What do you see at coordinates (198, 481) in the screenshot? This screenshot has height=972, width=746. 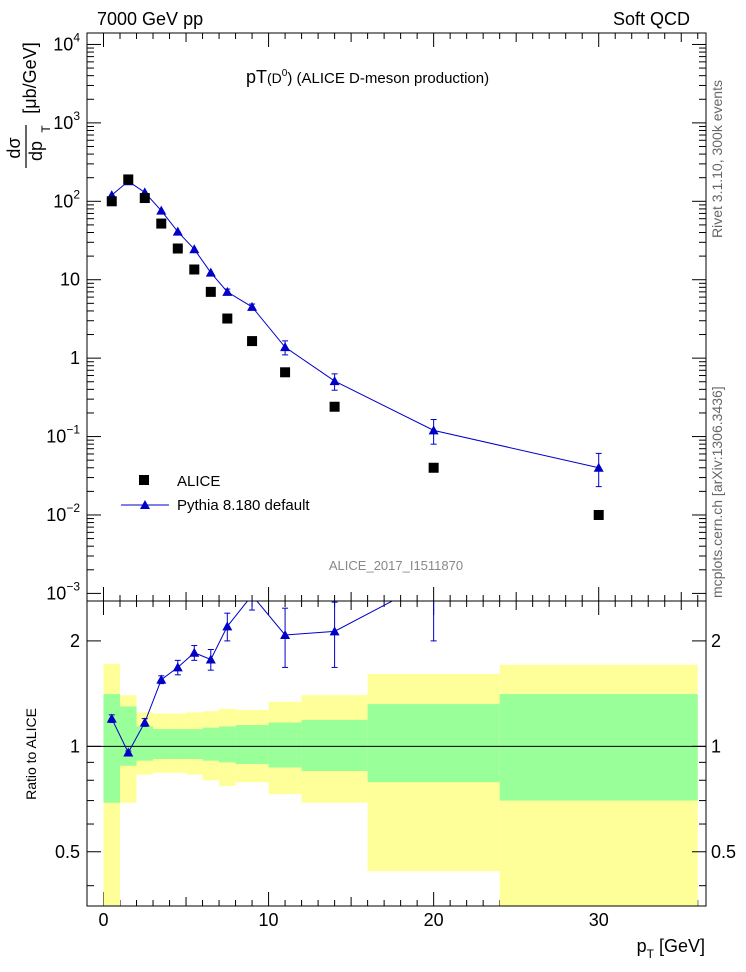 I see `legend-data-label: ALICE` at bounding box center [198, 481].